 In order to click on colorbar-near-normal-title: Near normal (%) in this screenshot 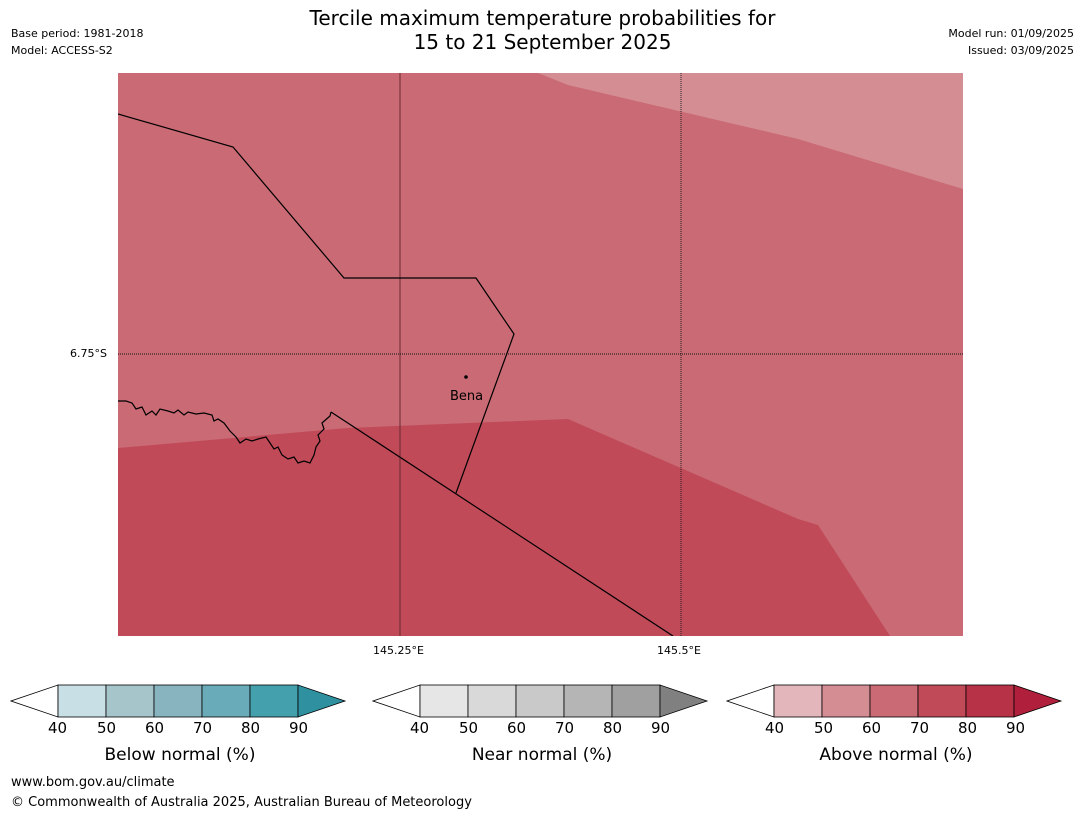, I will do `click(542, 755)`.